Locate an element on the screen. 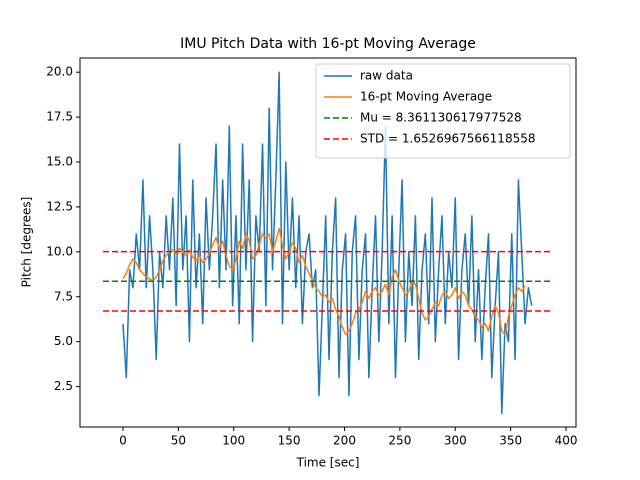  legend-label: STD = 1.6526967566118558 is located at coordinates (447, 139).